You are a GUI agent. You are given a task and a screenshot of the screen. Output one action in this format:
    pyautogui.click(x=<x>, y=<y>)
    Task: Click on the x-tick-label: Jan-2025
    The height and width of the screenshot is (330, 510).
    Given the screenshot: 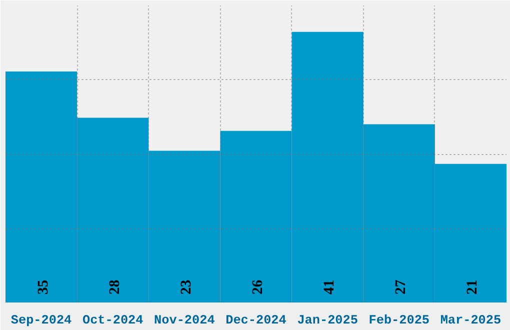 What is the action you would take?
    pyautogui.click(x=327, y=320)
    